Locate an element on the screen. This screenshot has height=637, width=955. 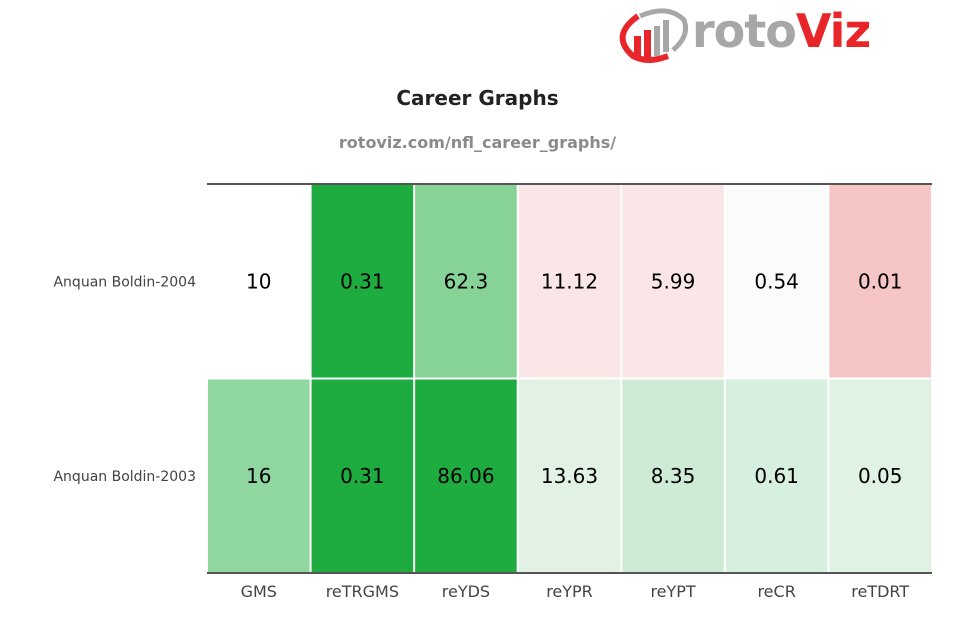
cell-value: 8.35 is located at coordinates (673, 476).